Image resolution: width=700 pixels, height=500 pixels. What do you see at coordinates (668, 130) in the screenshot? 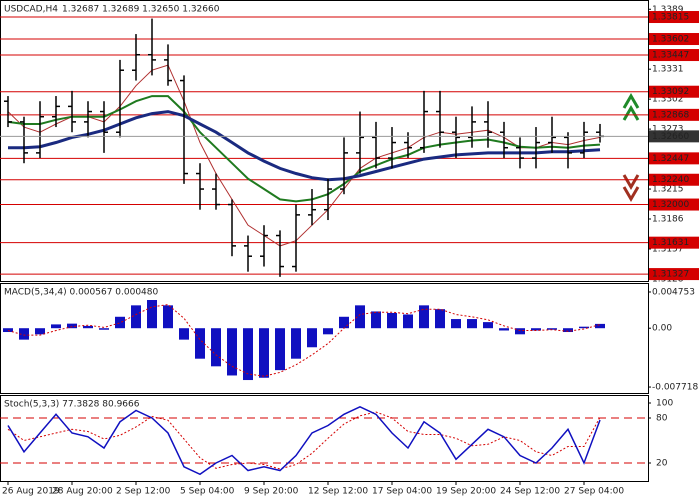
I see `y-tick-label: 1.3273` at bounding box center [668, 130].